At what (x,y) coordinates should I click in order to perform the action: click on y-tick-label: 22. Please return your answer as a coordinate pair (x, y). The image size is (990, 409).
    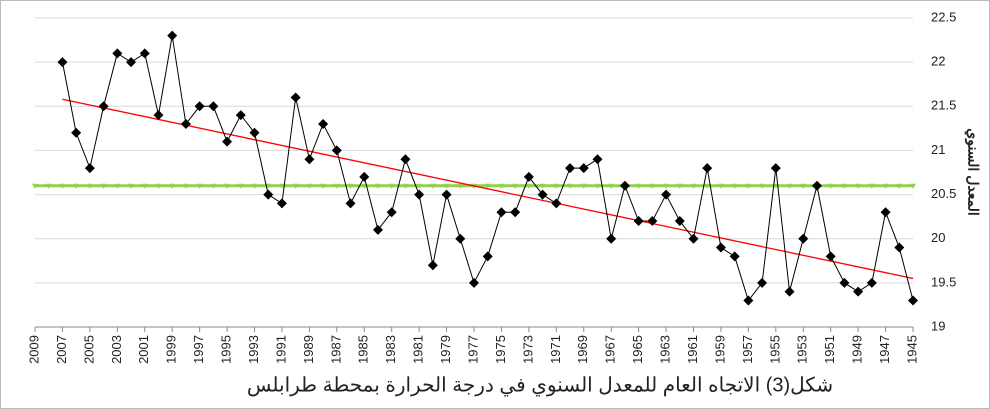
    Looking at the image, I should click on (938, 61).